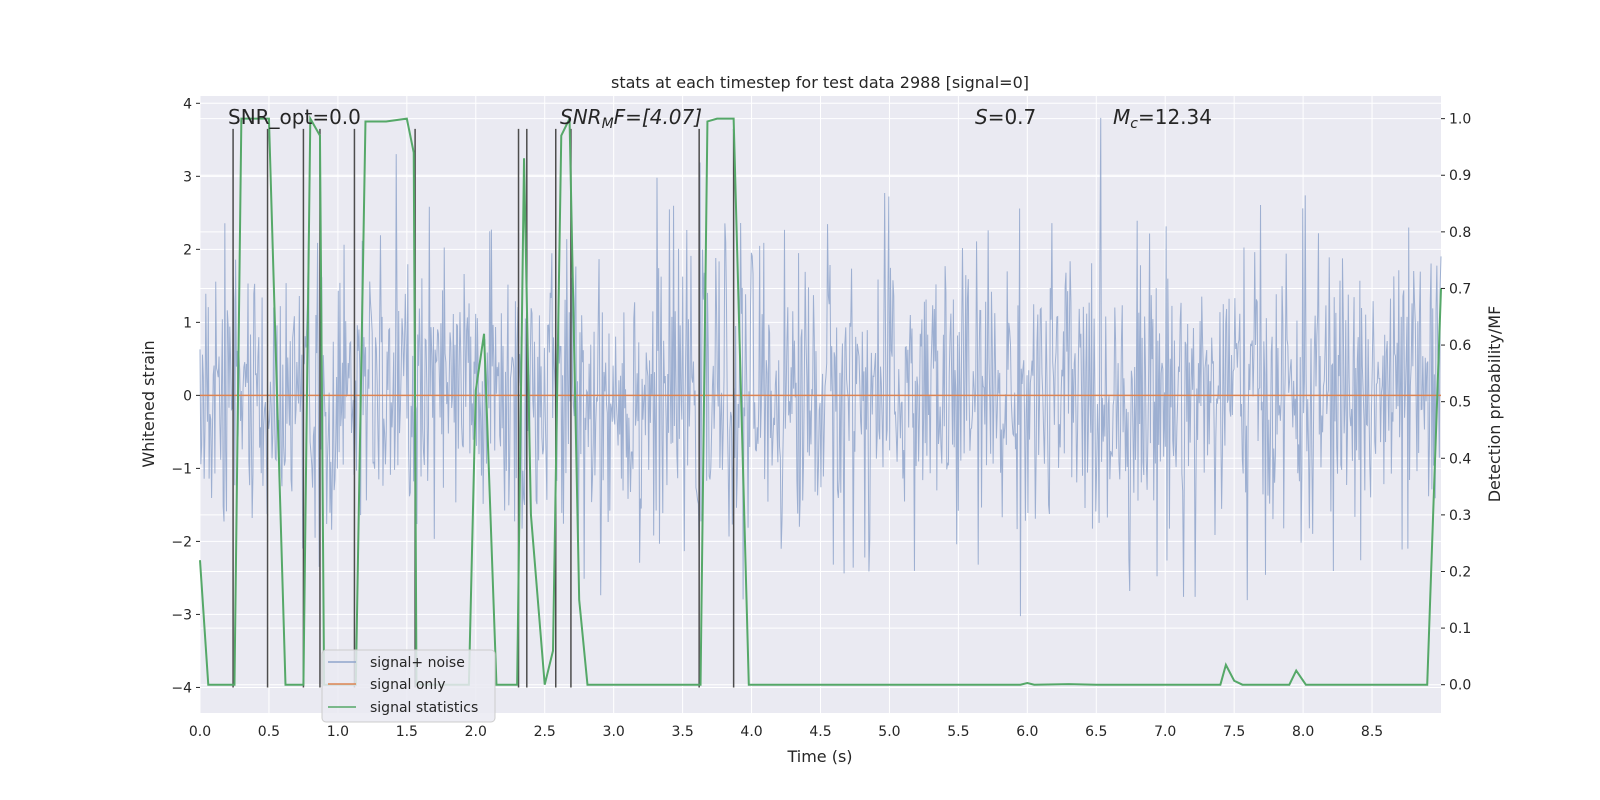 The height and width of the screenshot is (800, 1600). I want to click on snr-mf-annotation: SNRMF=[4.07], so click(631, 118).